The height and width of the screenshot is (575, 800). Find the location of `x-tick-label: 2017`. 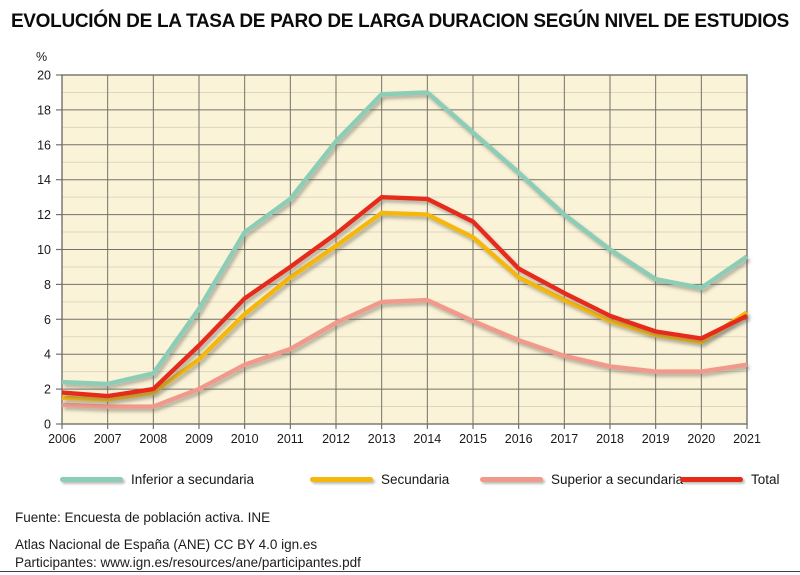

x-tick-label: 2017 is located at coordinates (564, 439).